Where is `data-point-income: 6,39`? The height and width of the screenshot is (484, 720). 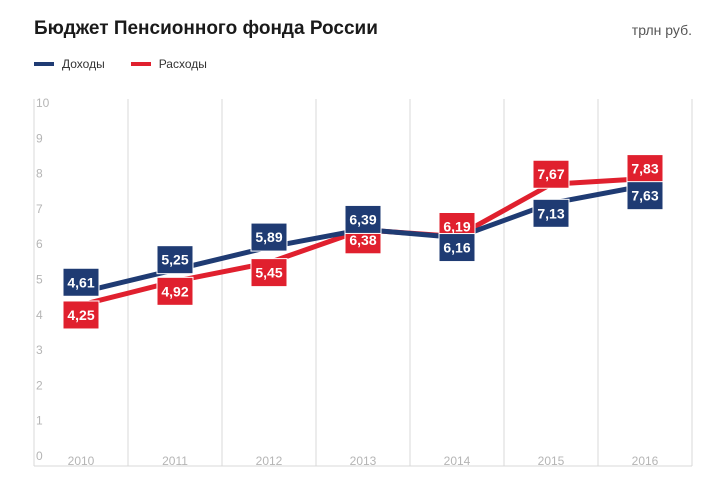
data-point-income: 6,39 is located at coordinates (363, 219).